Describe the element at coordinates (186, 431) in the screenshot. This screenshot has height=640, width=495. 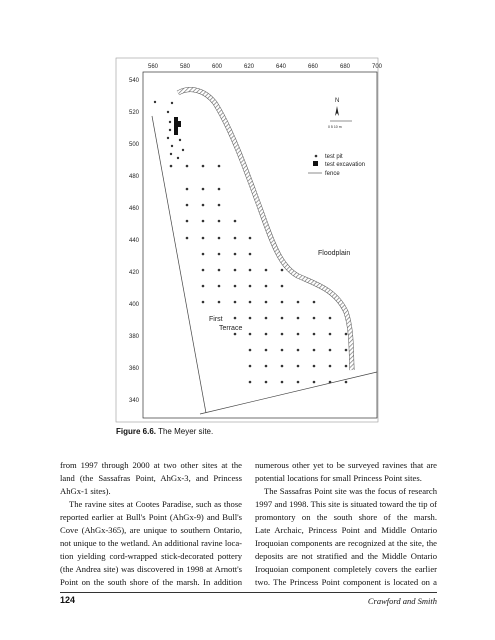
I see `caption-text: The Meyer site.` at that location.